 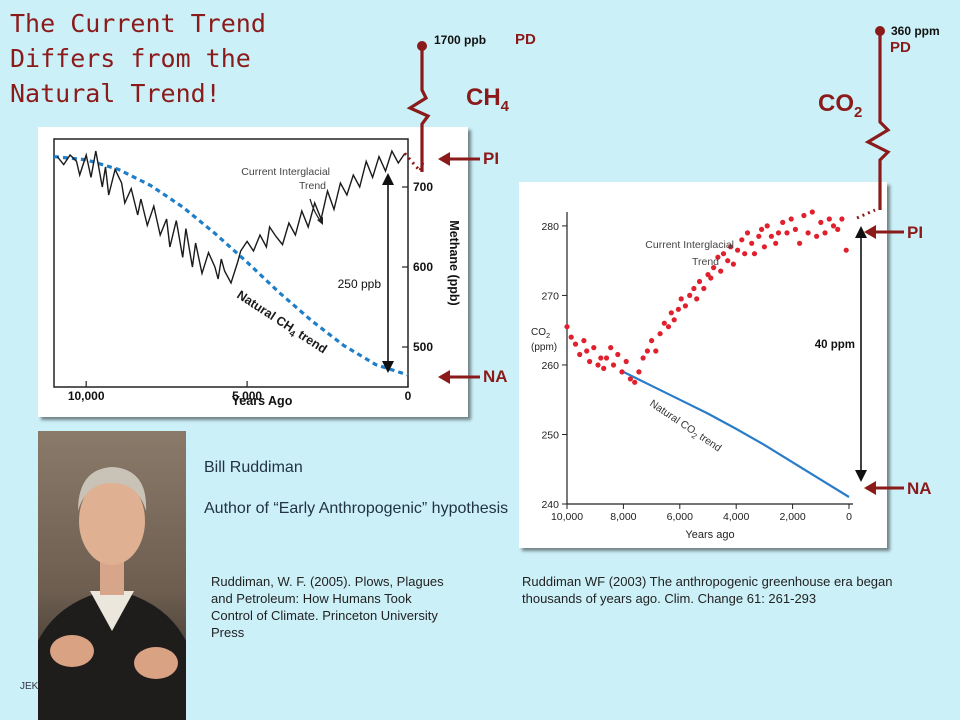 What do you see at coordinates (360, 284) in the screenshot?
I see `methane-difference-label: 250 ppb` at bounding box center [360, 284].